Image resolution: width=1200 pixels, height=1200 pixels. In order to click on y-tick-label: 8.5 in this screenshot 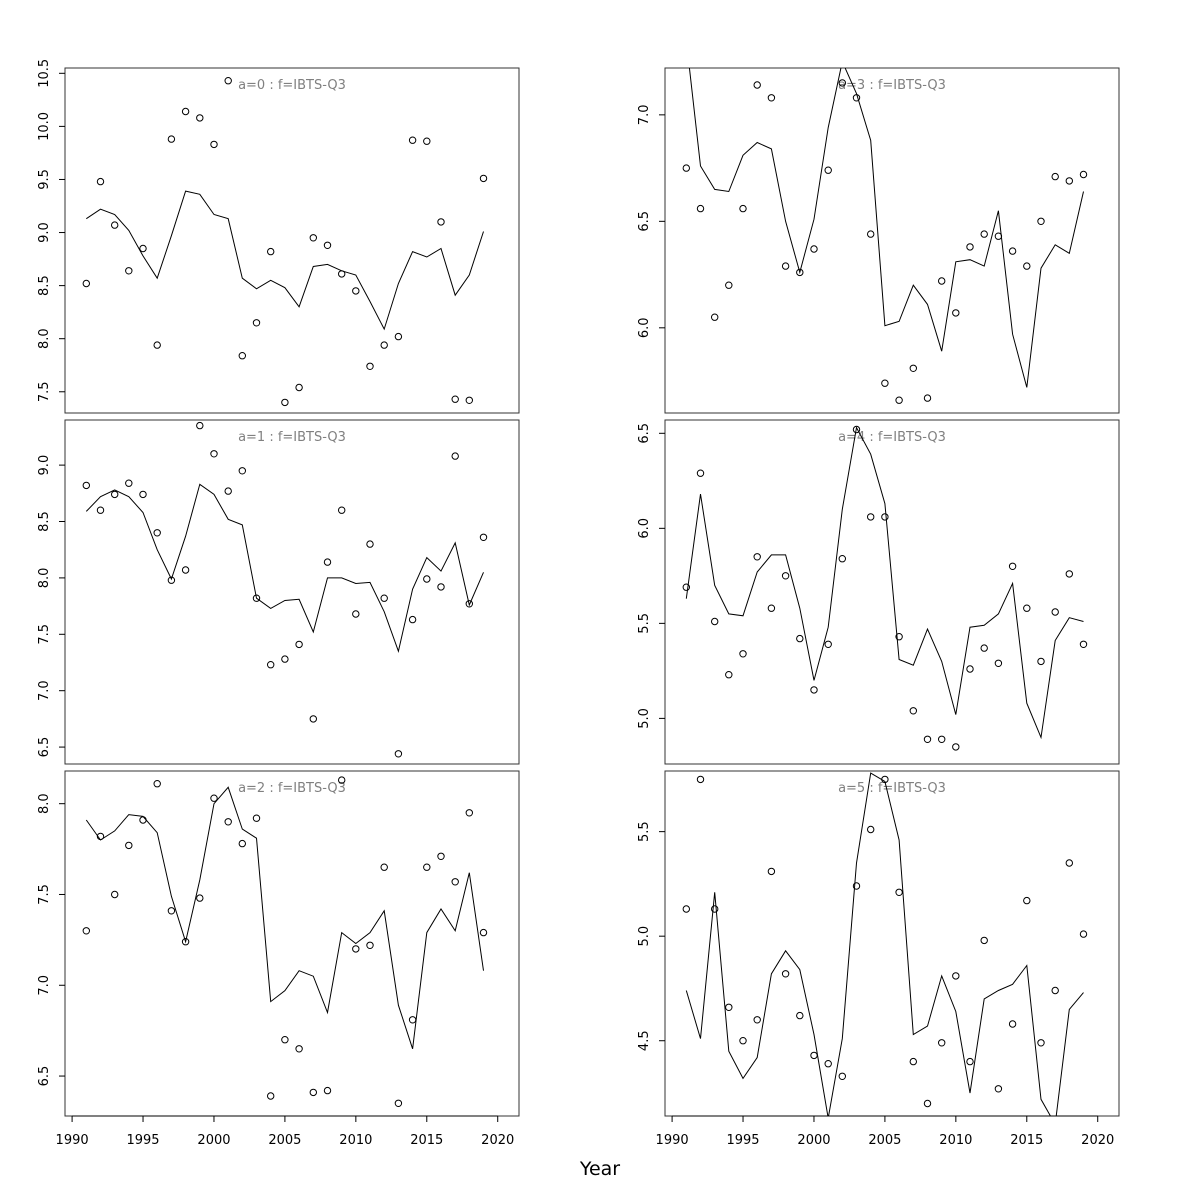, I will do `click(44, 521)`.